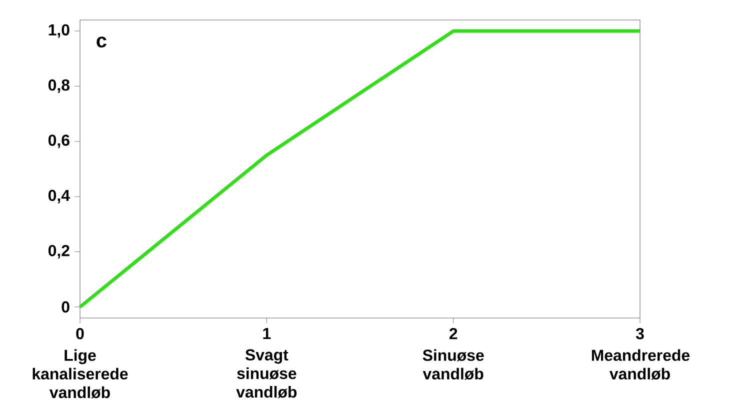 Image resolution: width=750 pixels, height=404 pixels. I want to click on y-tick-label: 0,4, so click(59, 197).